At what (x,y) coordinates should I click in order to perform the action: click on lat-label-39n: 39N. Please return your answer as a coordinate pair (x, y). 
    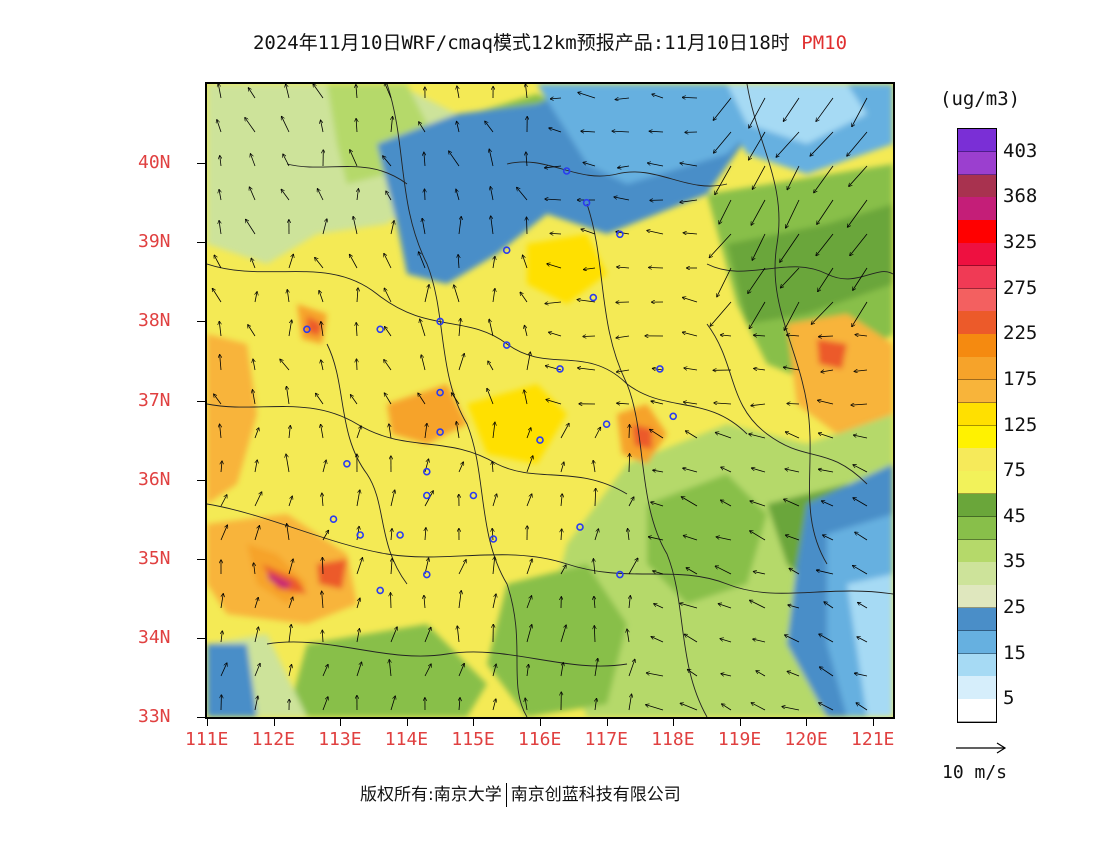
    Looking at the image, I should click on (154, 242).